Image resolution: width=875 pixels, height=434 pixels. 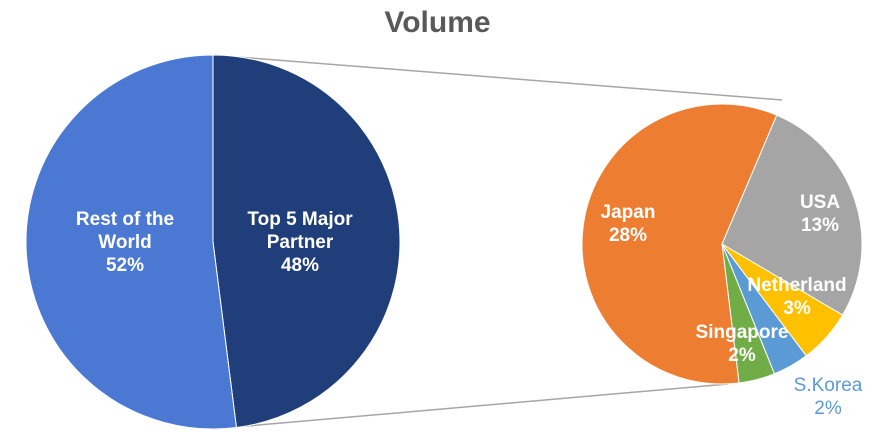 What do you see at coordinates (820, 225) in the screenshot?
I see `value-label: 13%` at bounding box center [820, 225].